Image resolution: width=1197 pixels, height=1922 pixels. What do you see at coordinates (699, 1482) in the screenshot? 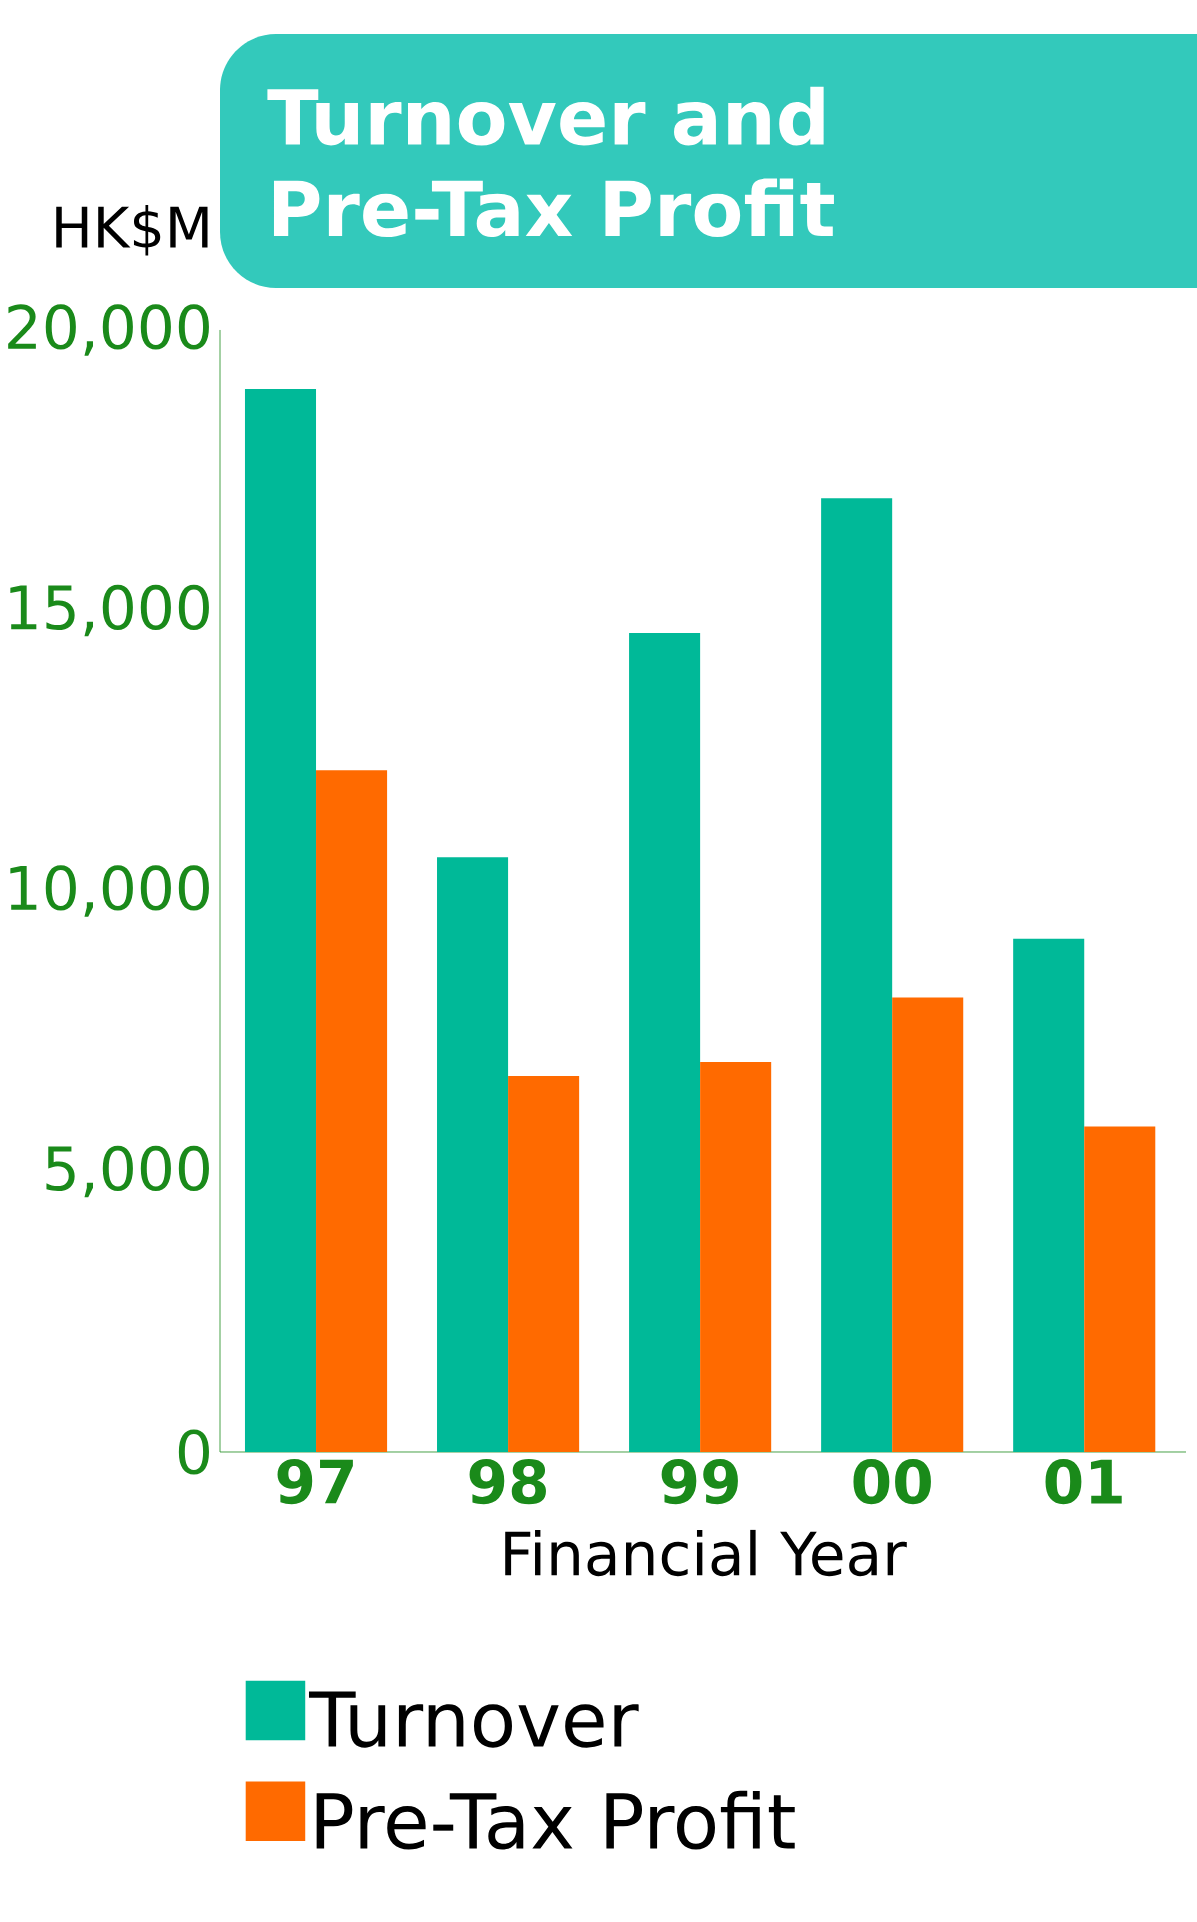
I see `x-tick-label: 99` at bounding box center [699, 1482].